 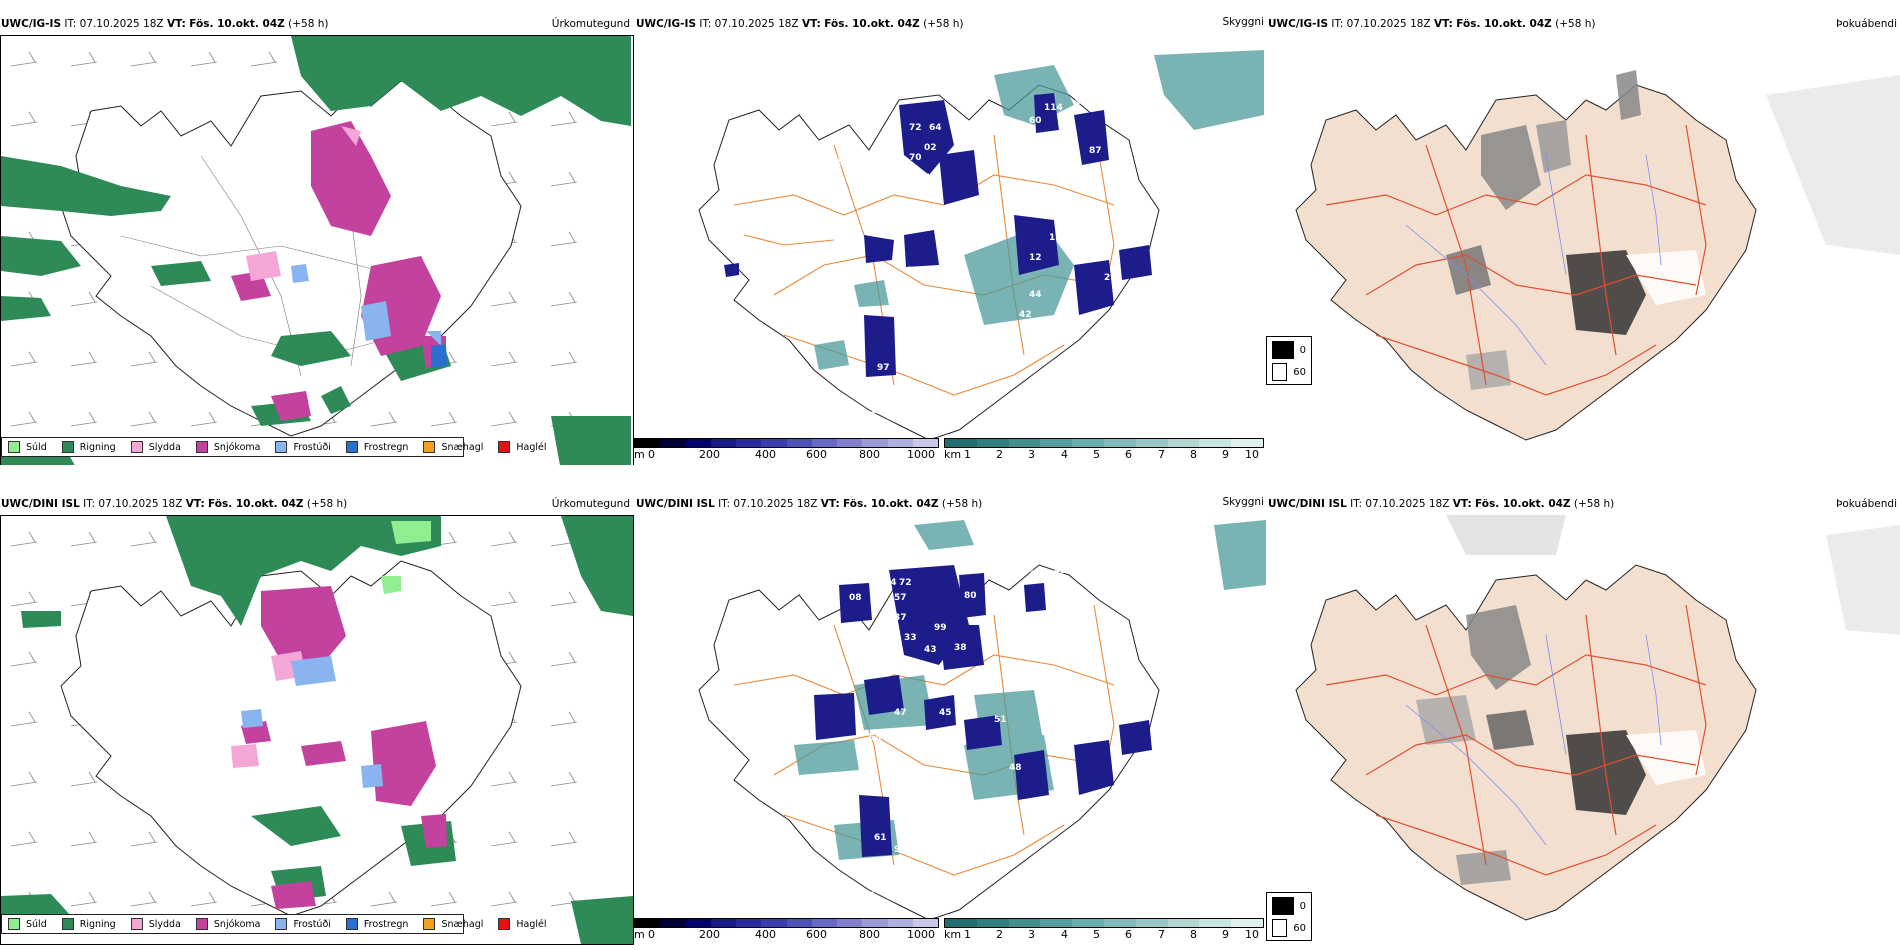 What do you see at coordinates (920, 208) in the screenshot?
I see `vis-label: 63` at bounding box center [920, 208].